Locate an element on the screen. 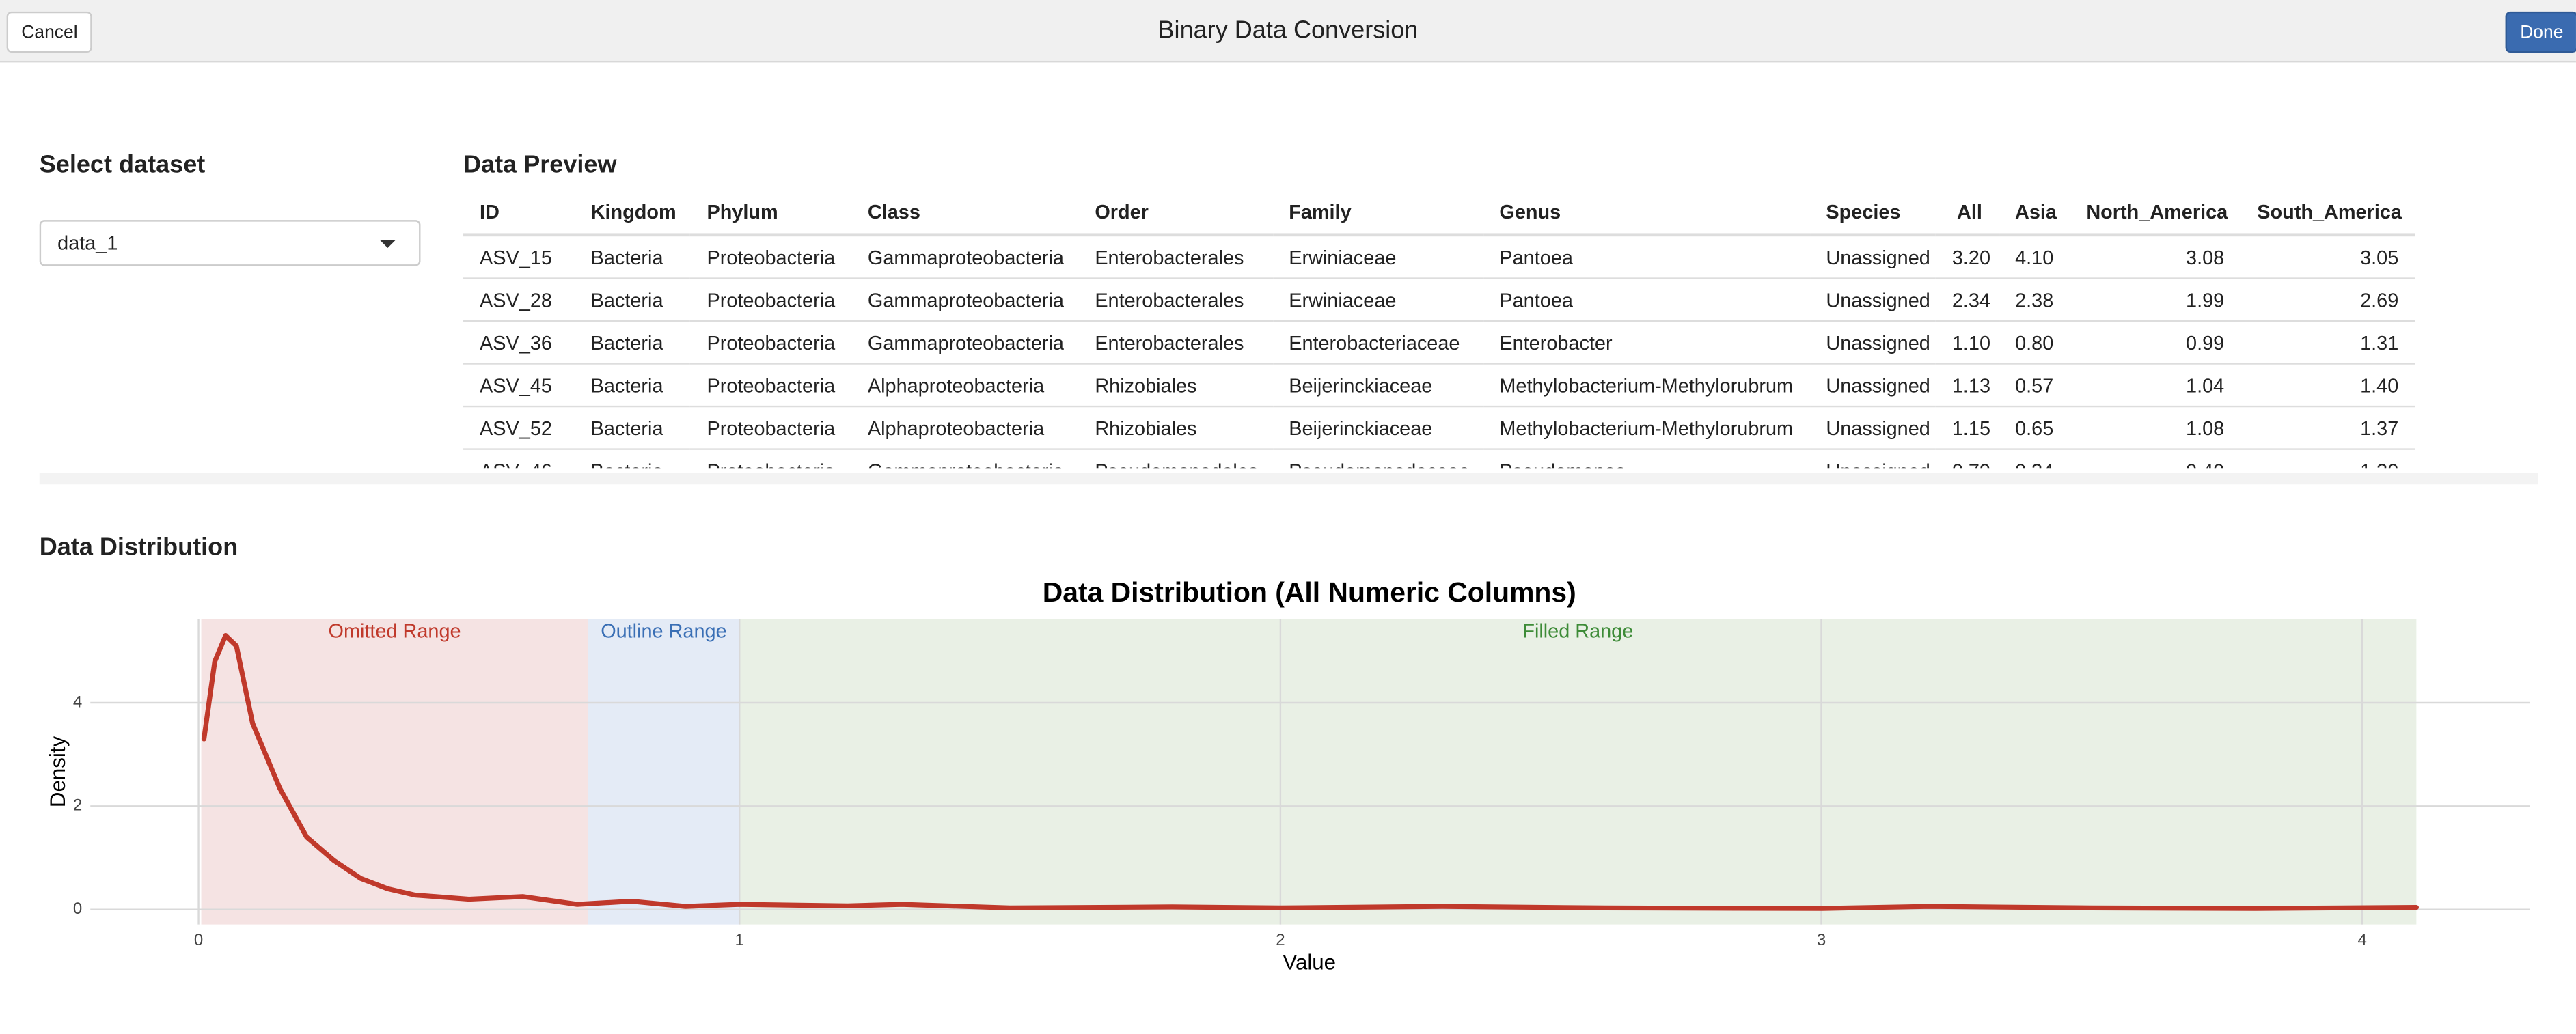  column-header: All is located at coordinates (1967, 213).